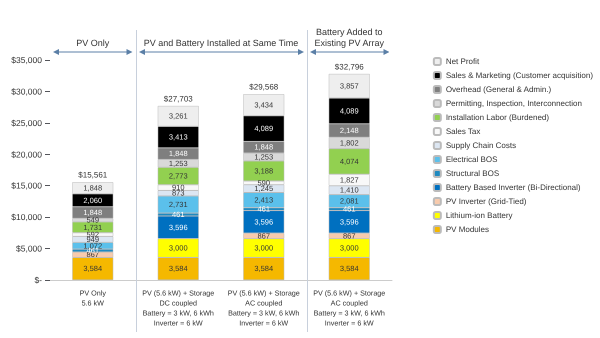  What do you see at coordinates (92, 43) in the screenshot?
I see `text: PV Only` at bounding box center [92, 43].